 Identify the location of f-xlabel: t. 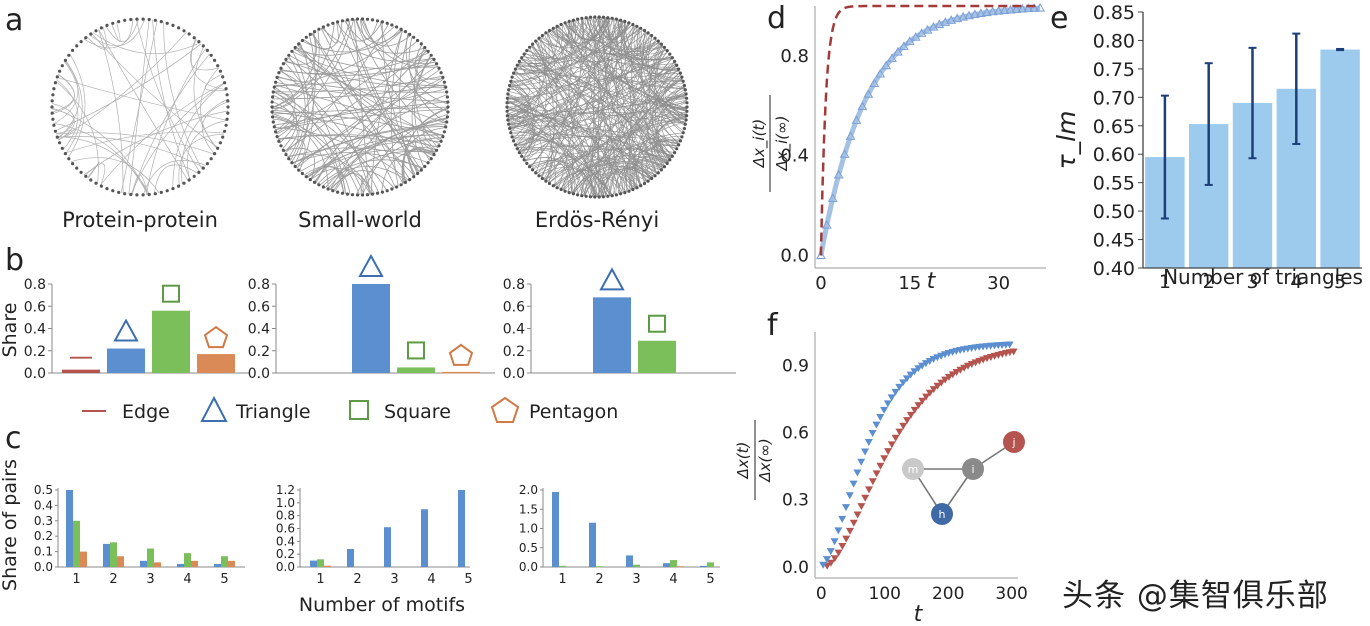
(919, 614).